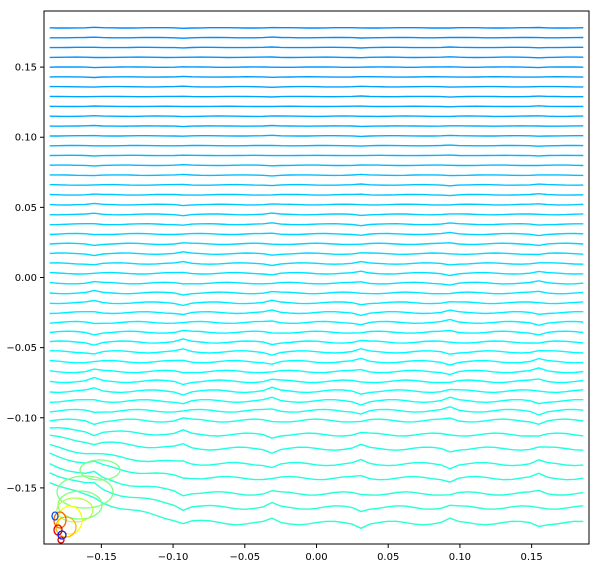  I want to click on y-tick-label: −0.10, so click(21, 418).